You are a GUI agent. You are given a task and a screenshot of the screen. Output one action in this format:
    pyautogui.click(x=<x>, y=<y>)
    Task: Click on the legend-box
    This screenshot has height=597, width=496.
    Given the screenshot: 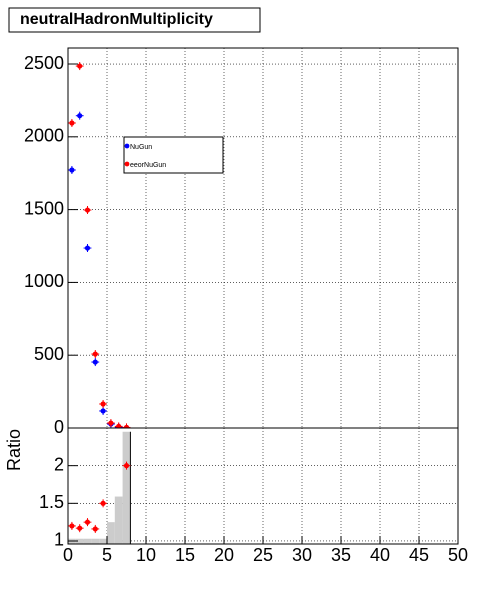 What is the action you would take?
    pyautogui.click(x=173, y=155)
    